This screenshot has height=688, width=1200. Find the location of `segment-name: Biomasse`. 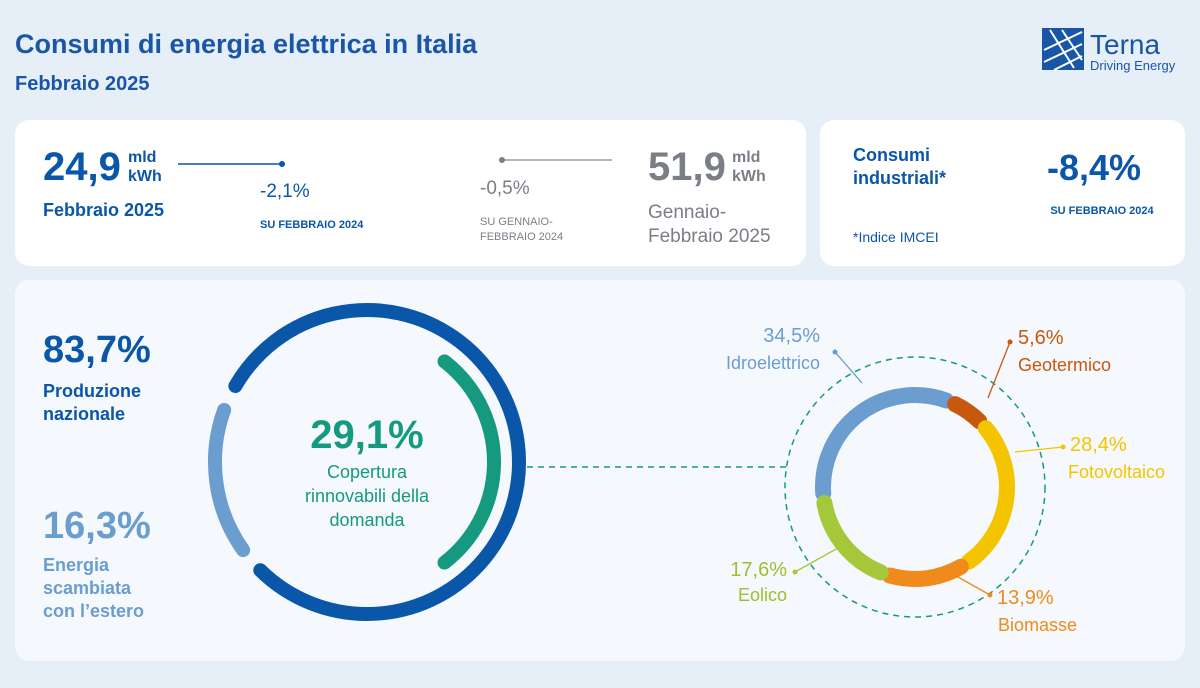

segment-name: Biomasse is located at coordinates (1037, 625).